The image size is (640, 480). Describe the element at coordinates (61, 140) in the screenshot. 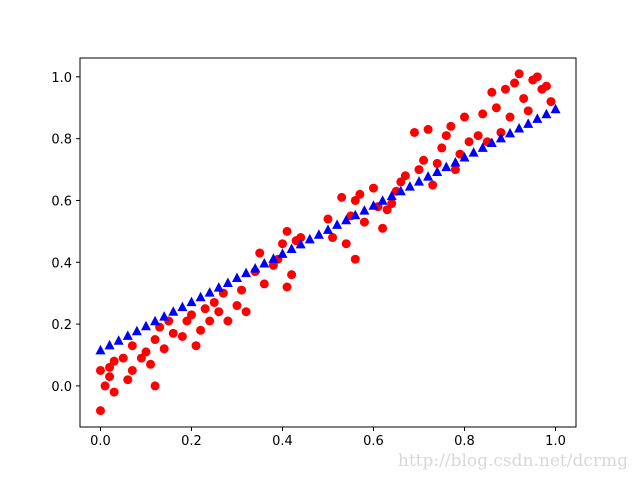

I see `y-tick-label: 0.8` at that location.